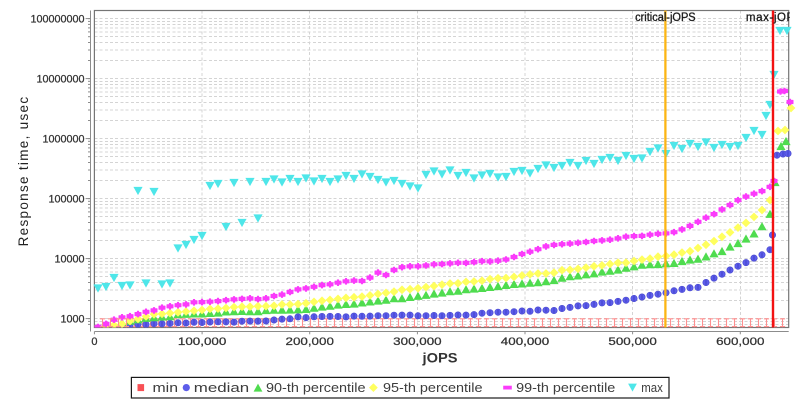 Image resolution: width=800 pixels, height=405 pixels. Describe the element at coordinates (439, 358) in the screenshot. I see `svg-text: jOPS` at that location.